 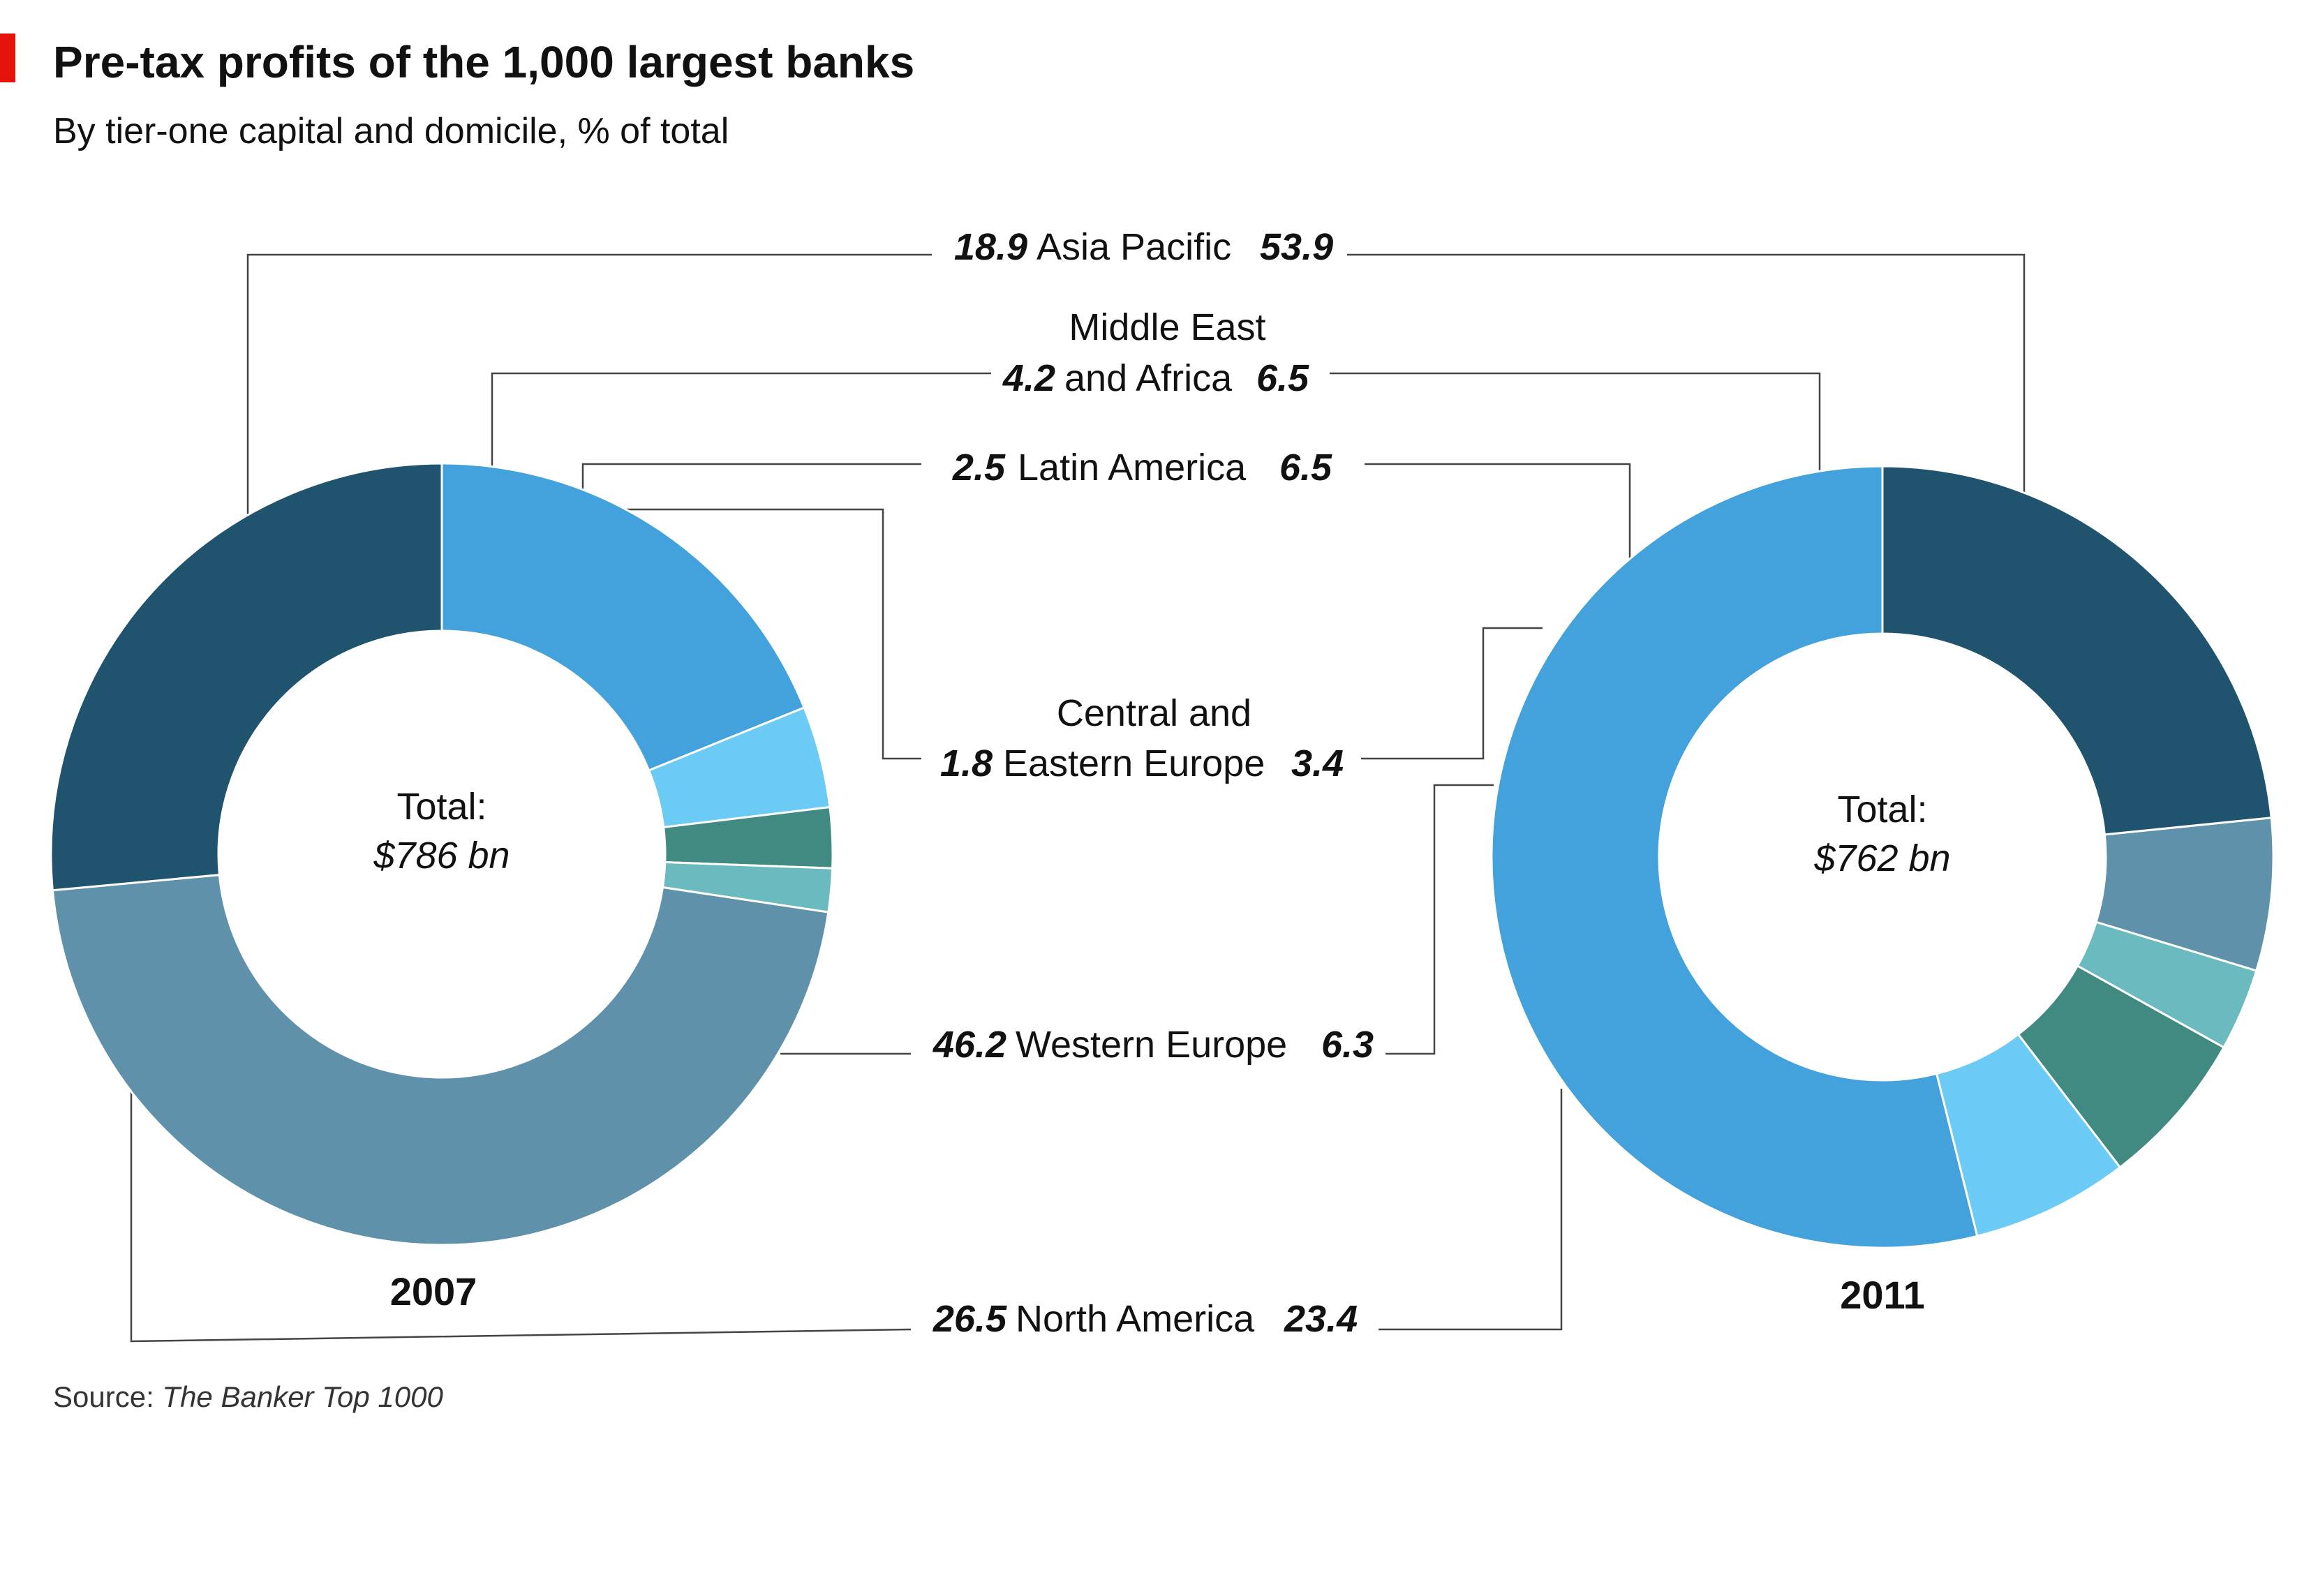 What do you see at coordinates (1452, 693) in the screenshot?
I see `leader-line-central-eastern-europe-2011` at bounding box center [1452, 693].